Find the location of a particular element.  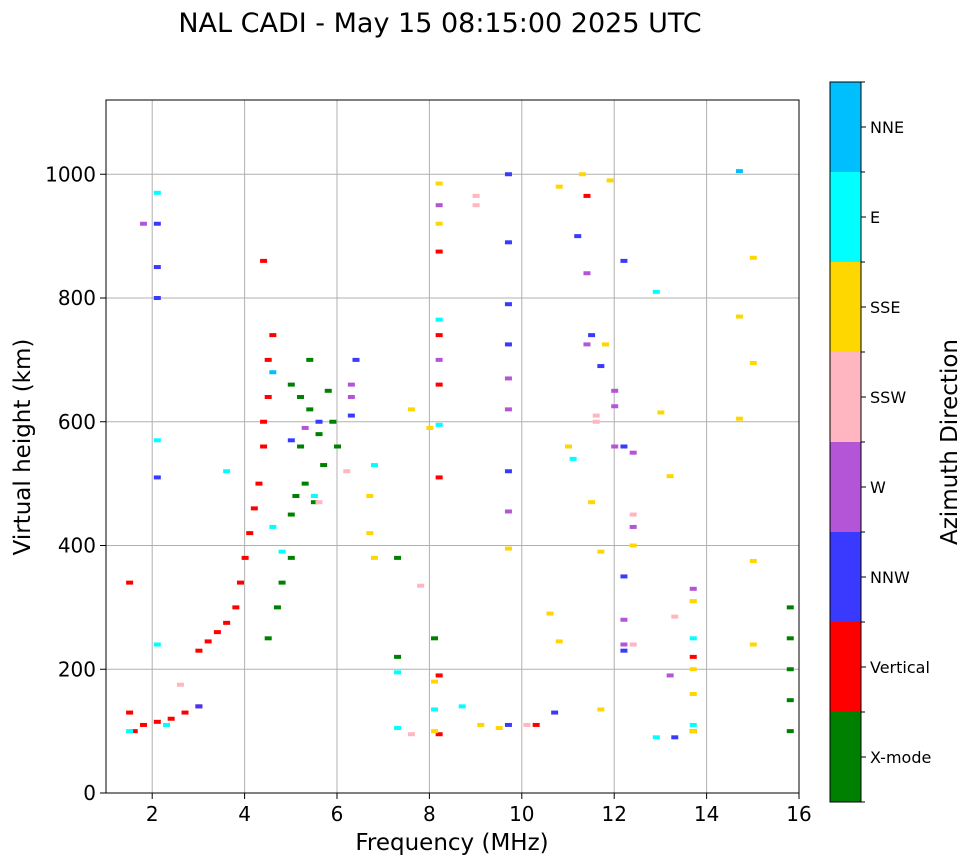

y-axis-ticks: 0 200 400 600 800 1000 is located at coordinates (75, 483).